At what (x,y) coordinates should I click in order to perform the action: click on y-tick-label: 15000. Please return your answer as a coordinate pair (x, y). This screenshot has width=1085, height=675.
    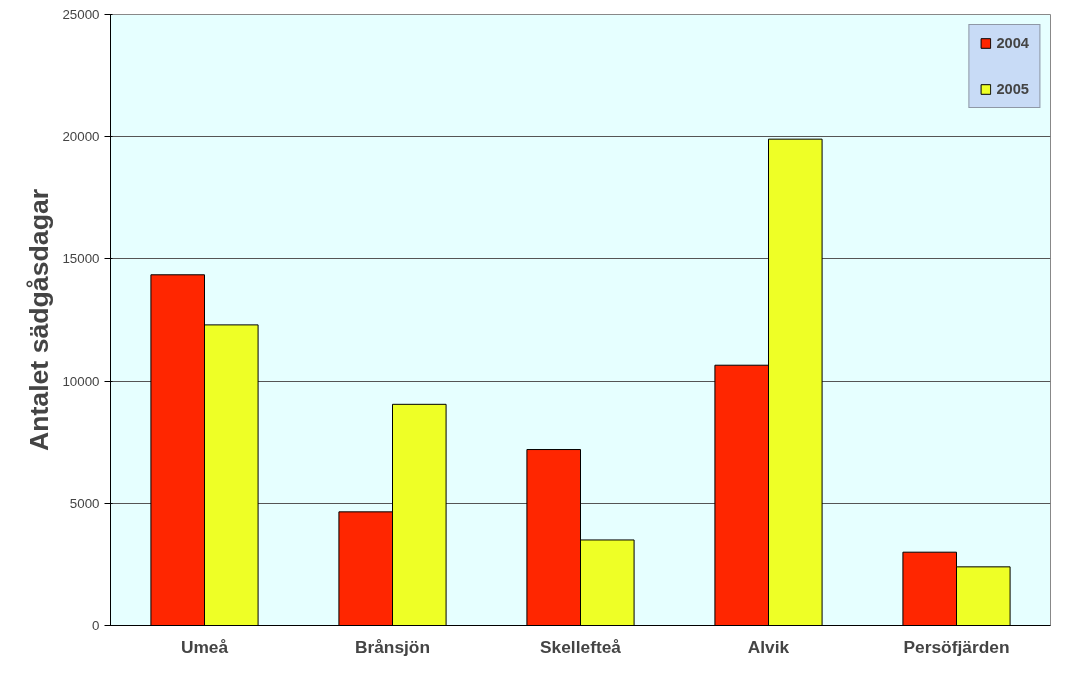
    Looking at the image, I should click on (81, 259).